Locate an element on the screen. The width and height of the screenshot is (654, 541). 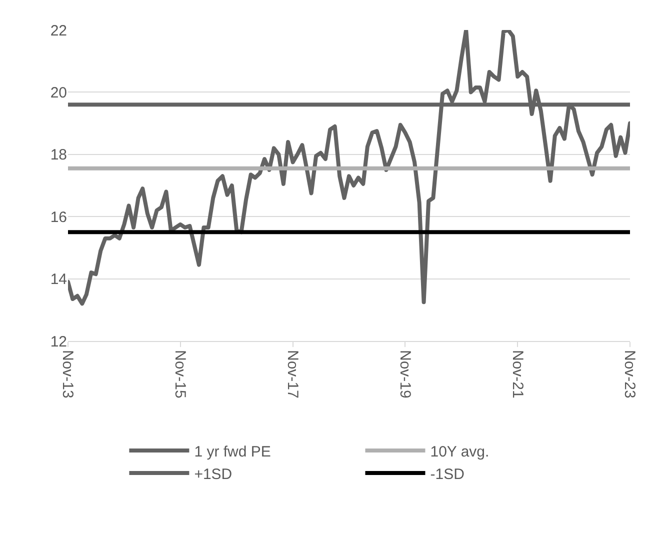
y-tick-label: 18 is located at coordinates (58, 155).